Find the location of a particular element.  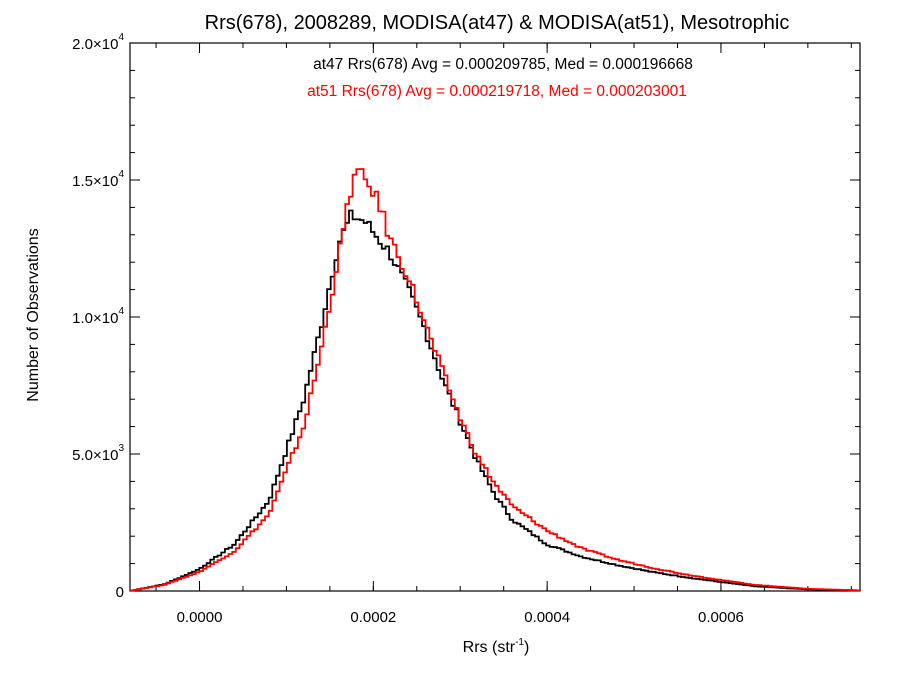

y-tick-label: 1.5×10⁴ is located at coordinates (98, 179).